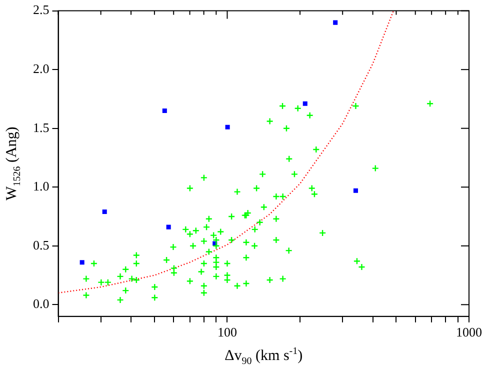 This screenshot has width=485, height=368. I want to click on y-tick-label: 1.5, so click(41, 127).